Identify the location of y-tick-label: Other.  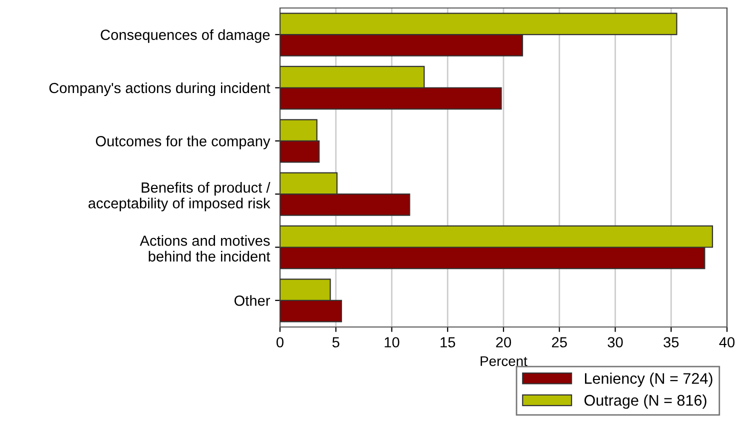
(252, 300).